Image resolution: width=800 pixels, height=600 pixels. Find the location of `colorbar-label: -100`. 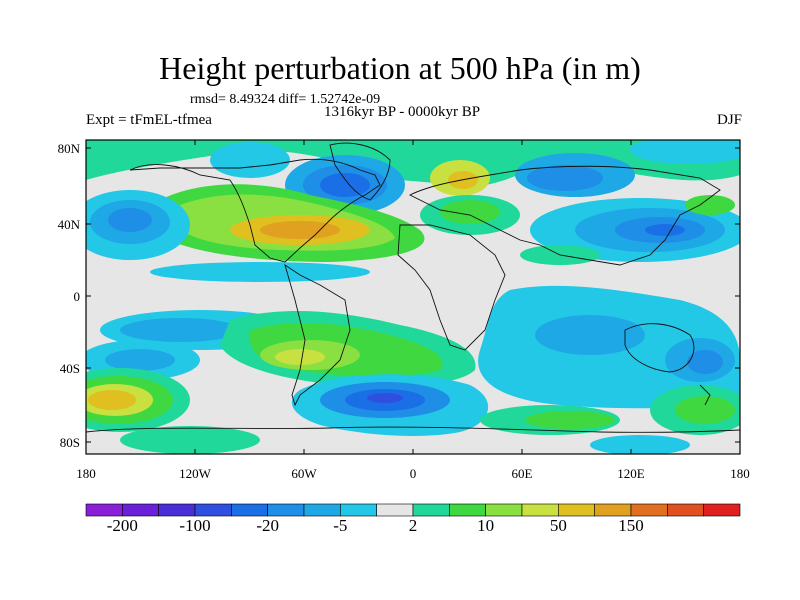

colorbar-label: -100 is located at coordinates (195, 525).